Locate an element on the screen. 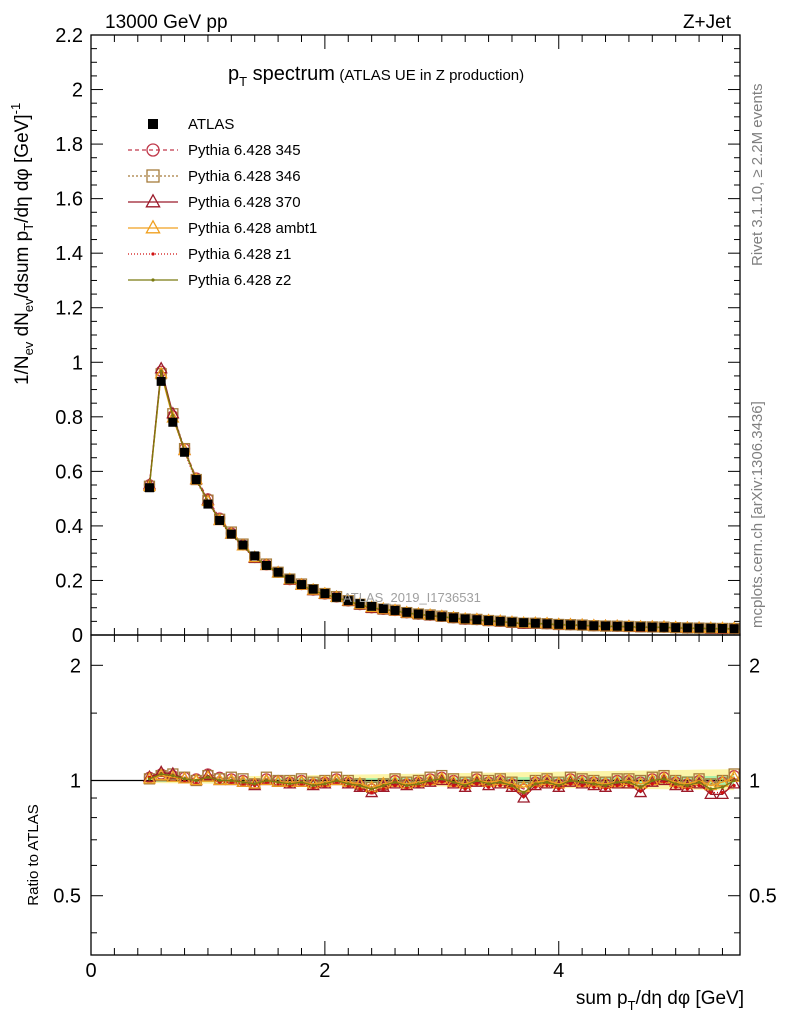  ratio-tick-label: 1 is located at coordinates (75, 782).